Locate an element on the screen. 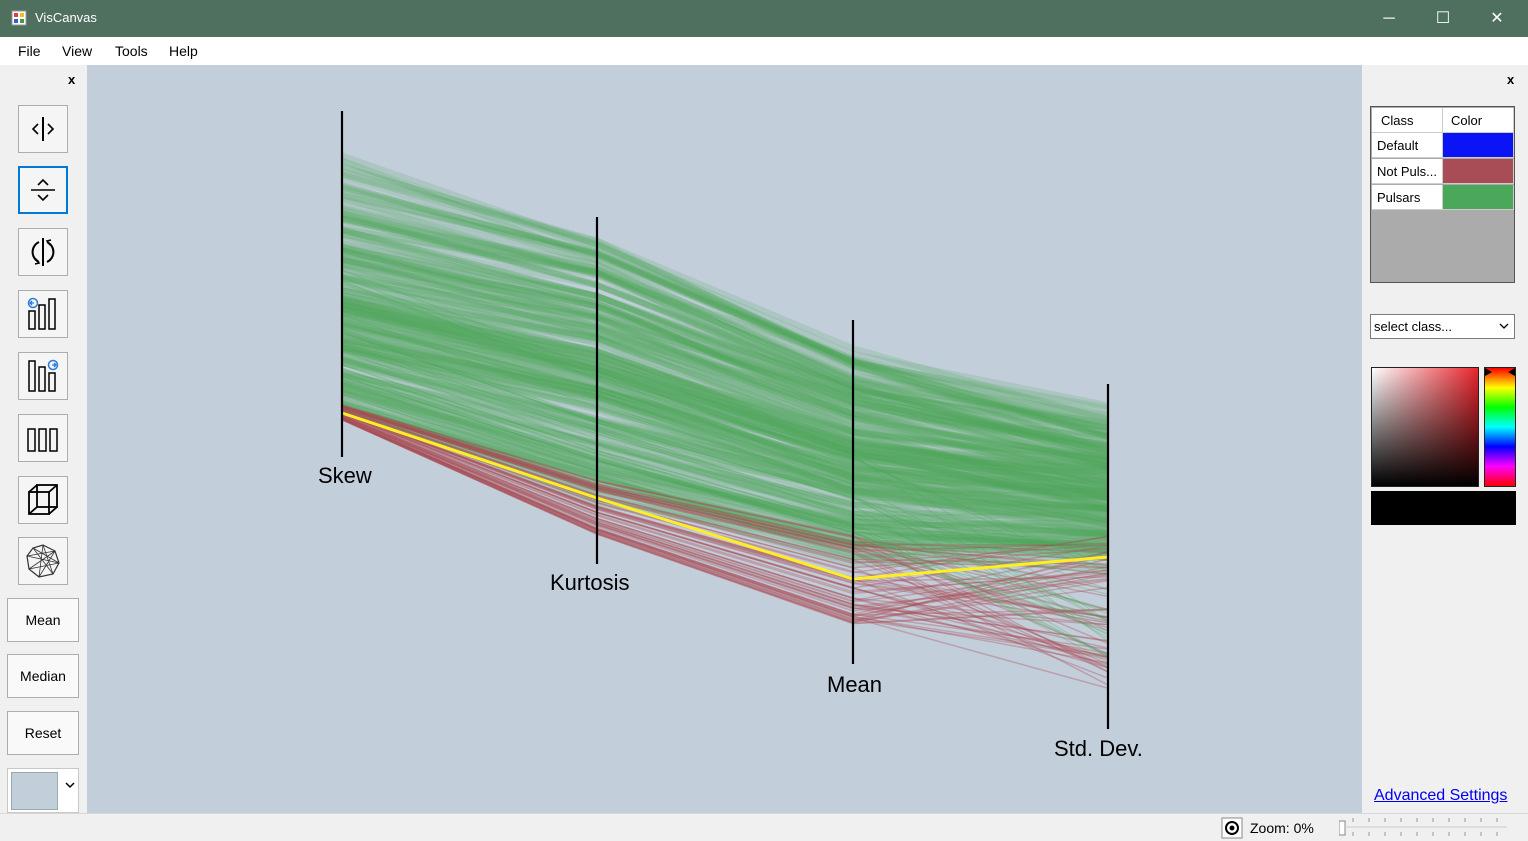  class-color-table: Class Color Default Not Puls... Pulsars is located at coordinates (1442, 194).